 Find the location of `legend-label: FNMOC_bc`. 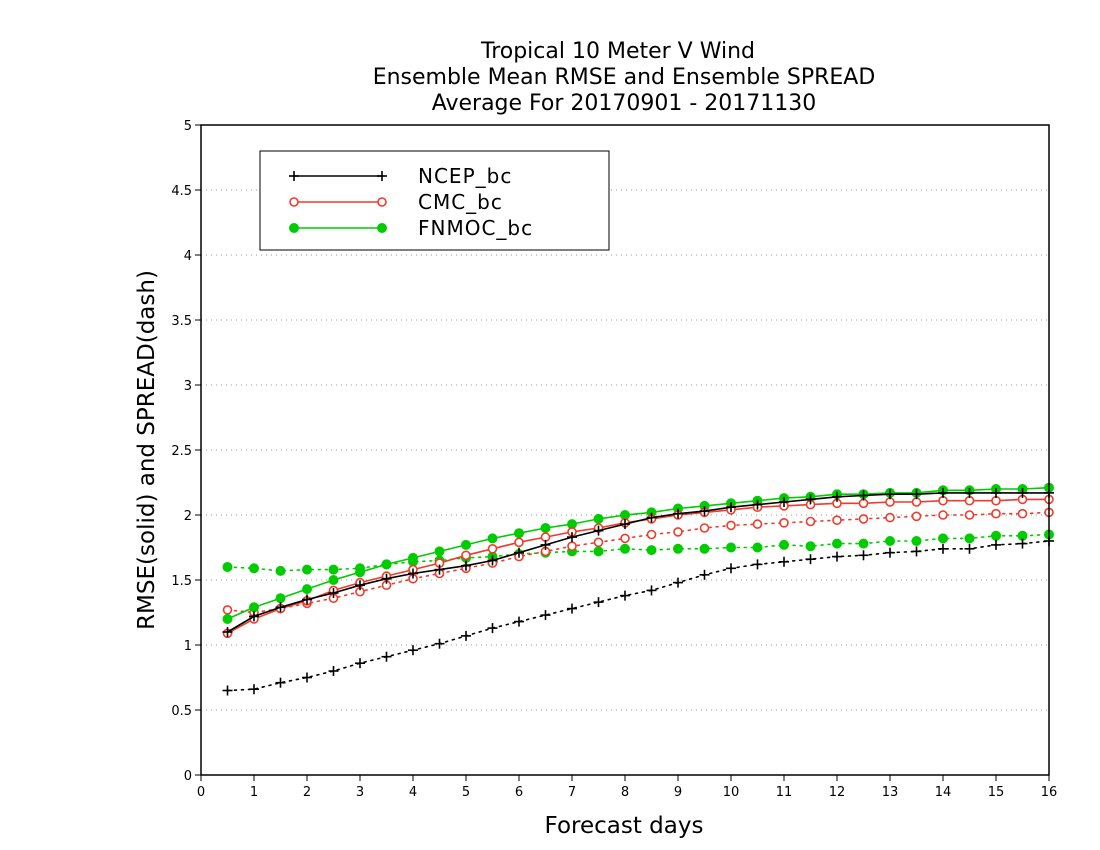

legend-label: FNMOC_bc is located at coordinates (475, 228).